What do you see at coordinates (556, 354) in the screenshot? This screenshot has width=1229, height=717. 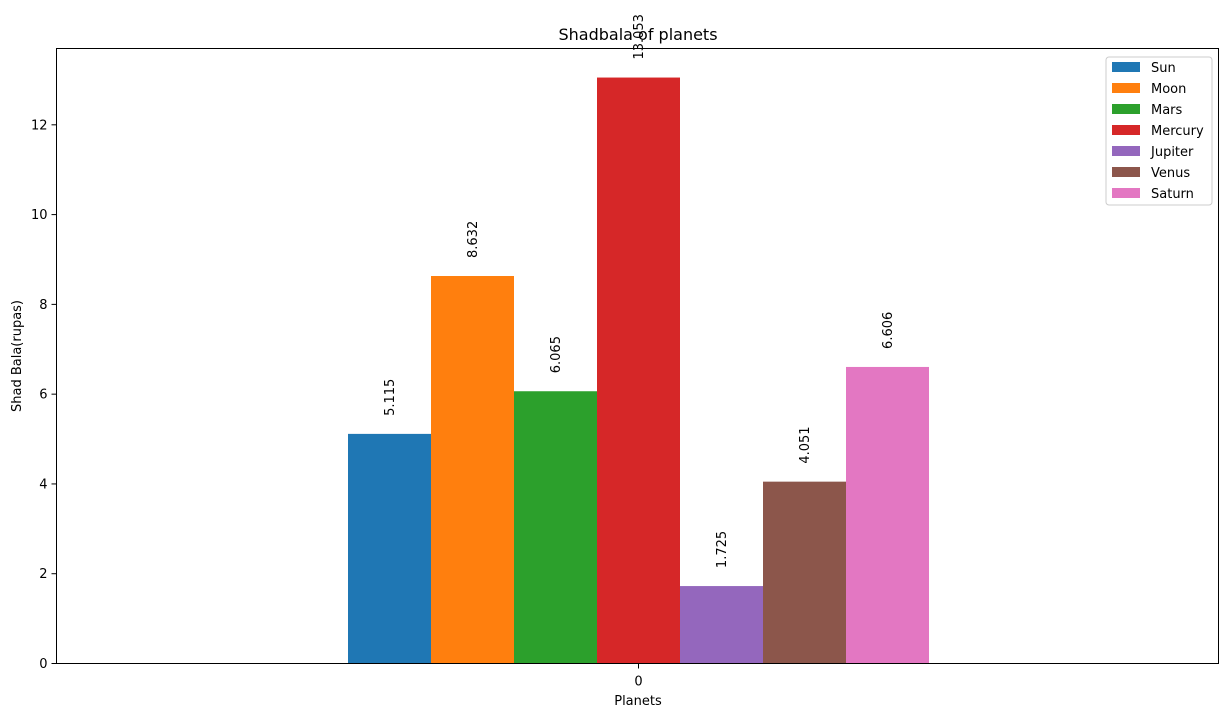 I see `bar-value-label-mars: 6.065` at bounding box center [556, 354].